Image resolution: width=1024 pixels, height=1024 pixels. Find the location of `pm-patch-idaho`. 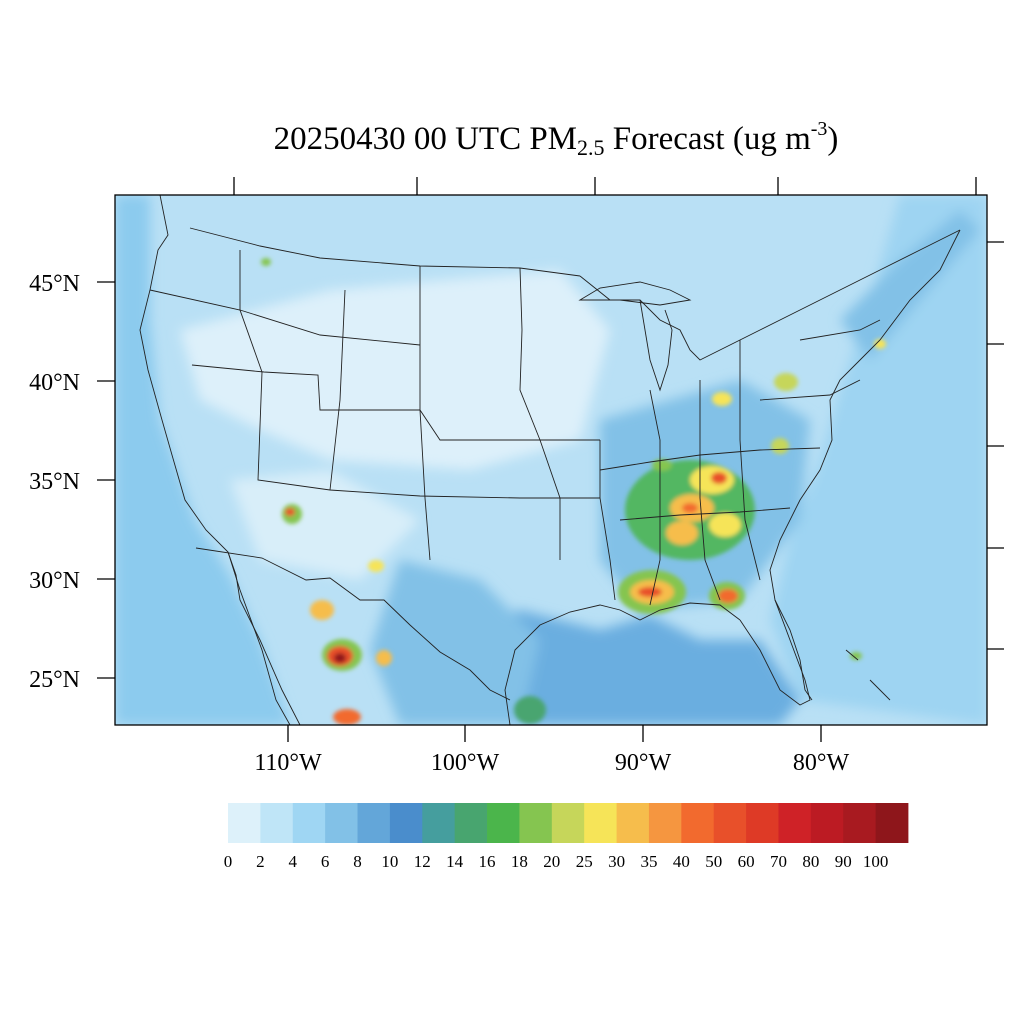

pm-patch-idaho is located at coordinates (266, 262).